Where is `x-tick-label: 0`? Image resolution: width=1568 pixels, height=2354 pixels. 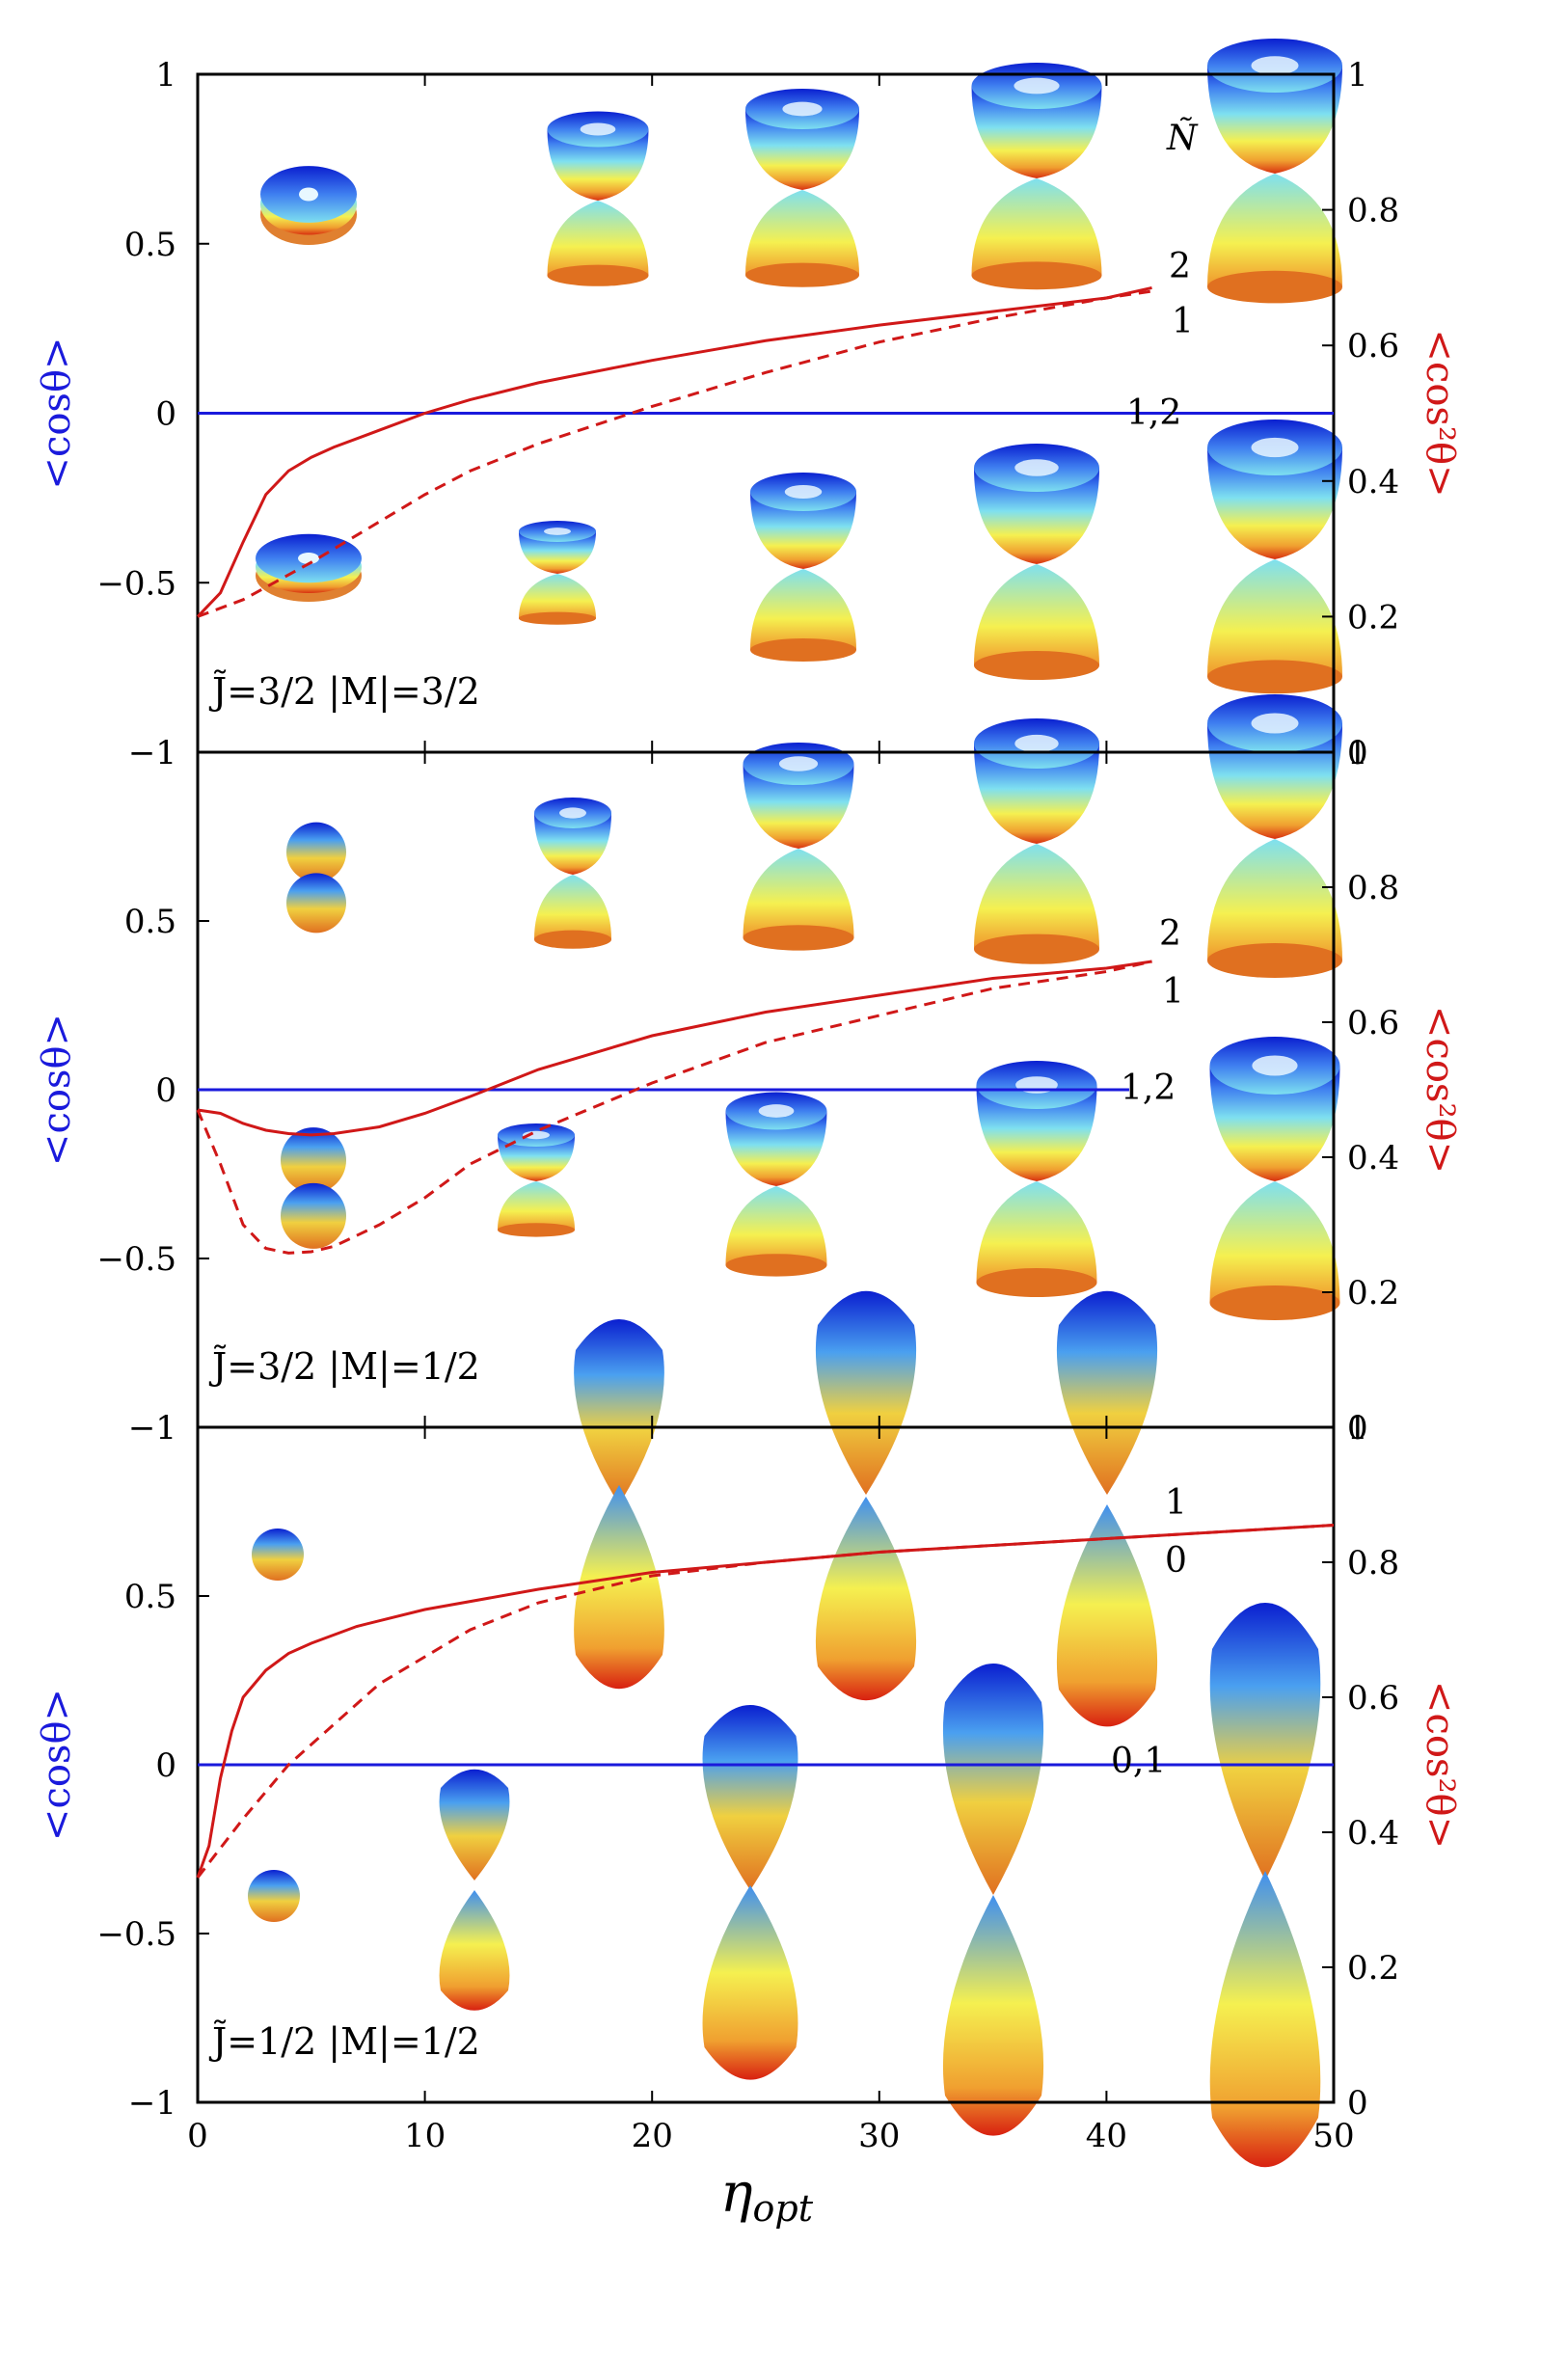 x-tick-label: 0 is located at coordinates (198, 2136).